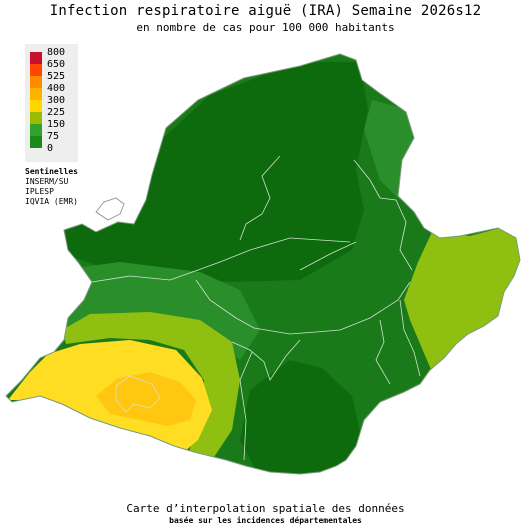 The height and width of the screenshot is (530, 531). I want to click on legend-item-525: 525, so click(51, 79).